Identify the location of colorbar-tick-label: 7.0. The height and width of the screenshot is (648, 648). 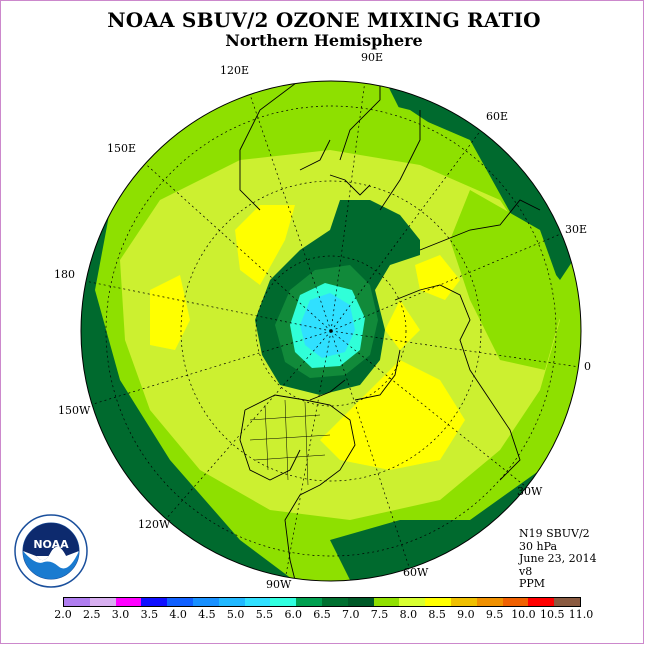
(351, 614).